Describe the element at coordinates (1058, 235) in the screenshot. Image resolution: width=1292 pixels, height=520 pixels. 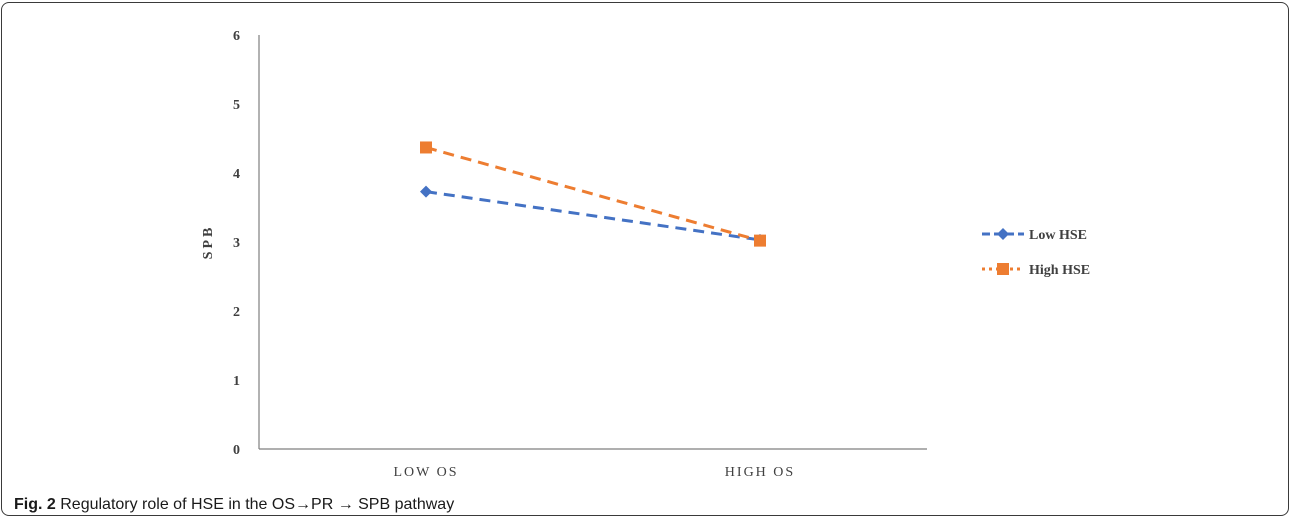
I see `legend-label: Low HSE` at that location.